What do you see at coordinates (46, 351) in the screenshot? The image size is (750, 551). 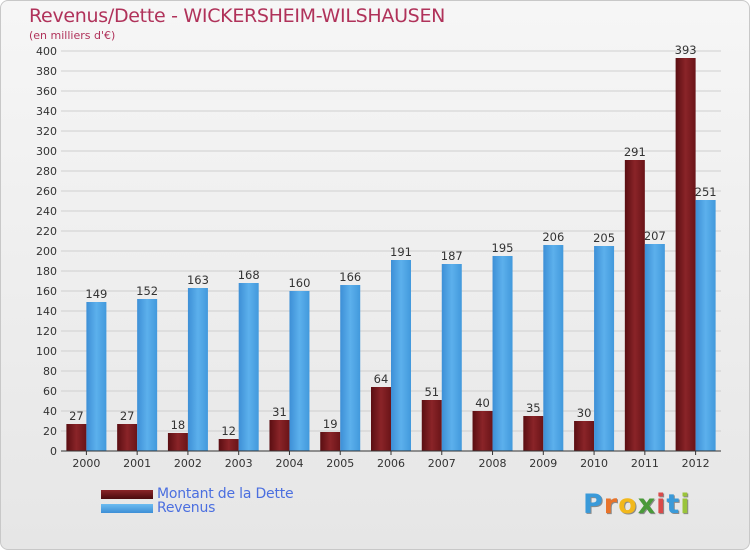 I see `y-tick-label: 100` at bounding box center [46, 351].